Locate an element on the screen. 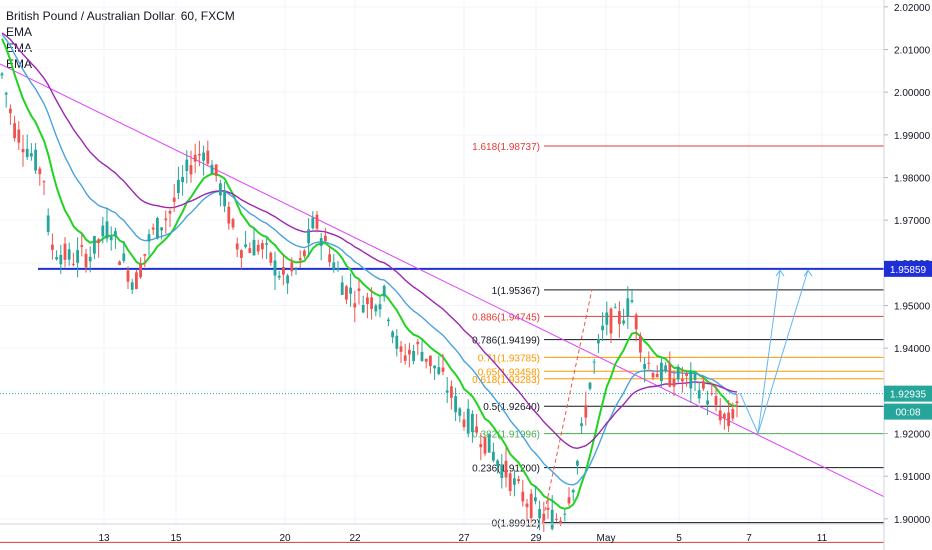  x-tick-label: 7 is located at coordinates (749, 538).